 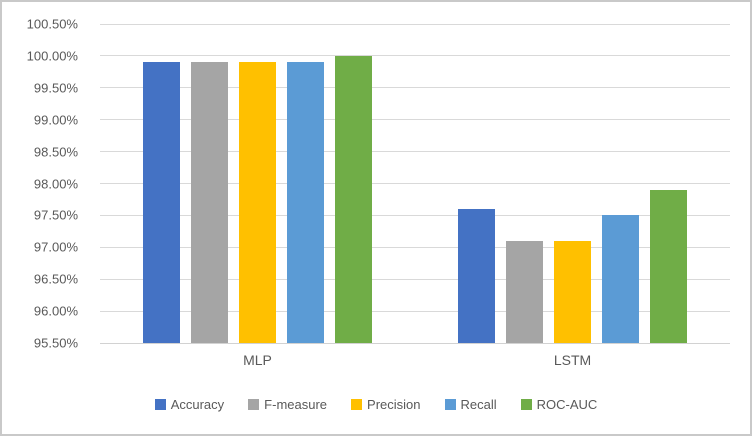 What do you see at coordinates (394, 404) in the screenshot?
I see `legend-label: Precision` at bounding box center [394, 404].